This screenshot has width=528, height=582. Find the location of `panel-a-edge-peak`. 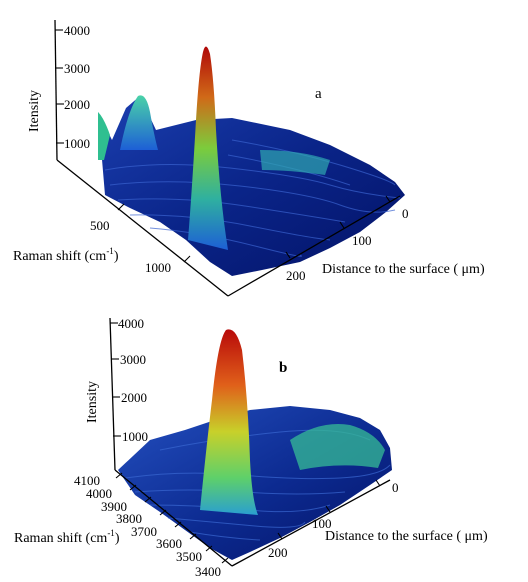

panel-a-edge-peak is located at coordinates (104, 136).